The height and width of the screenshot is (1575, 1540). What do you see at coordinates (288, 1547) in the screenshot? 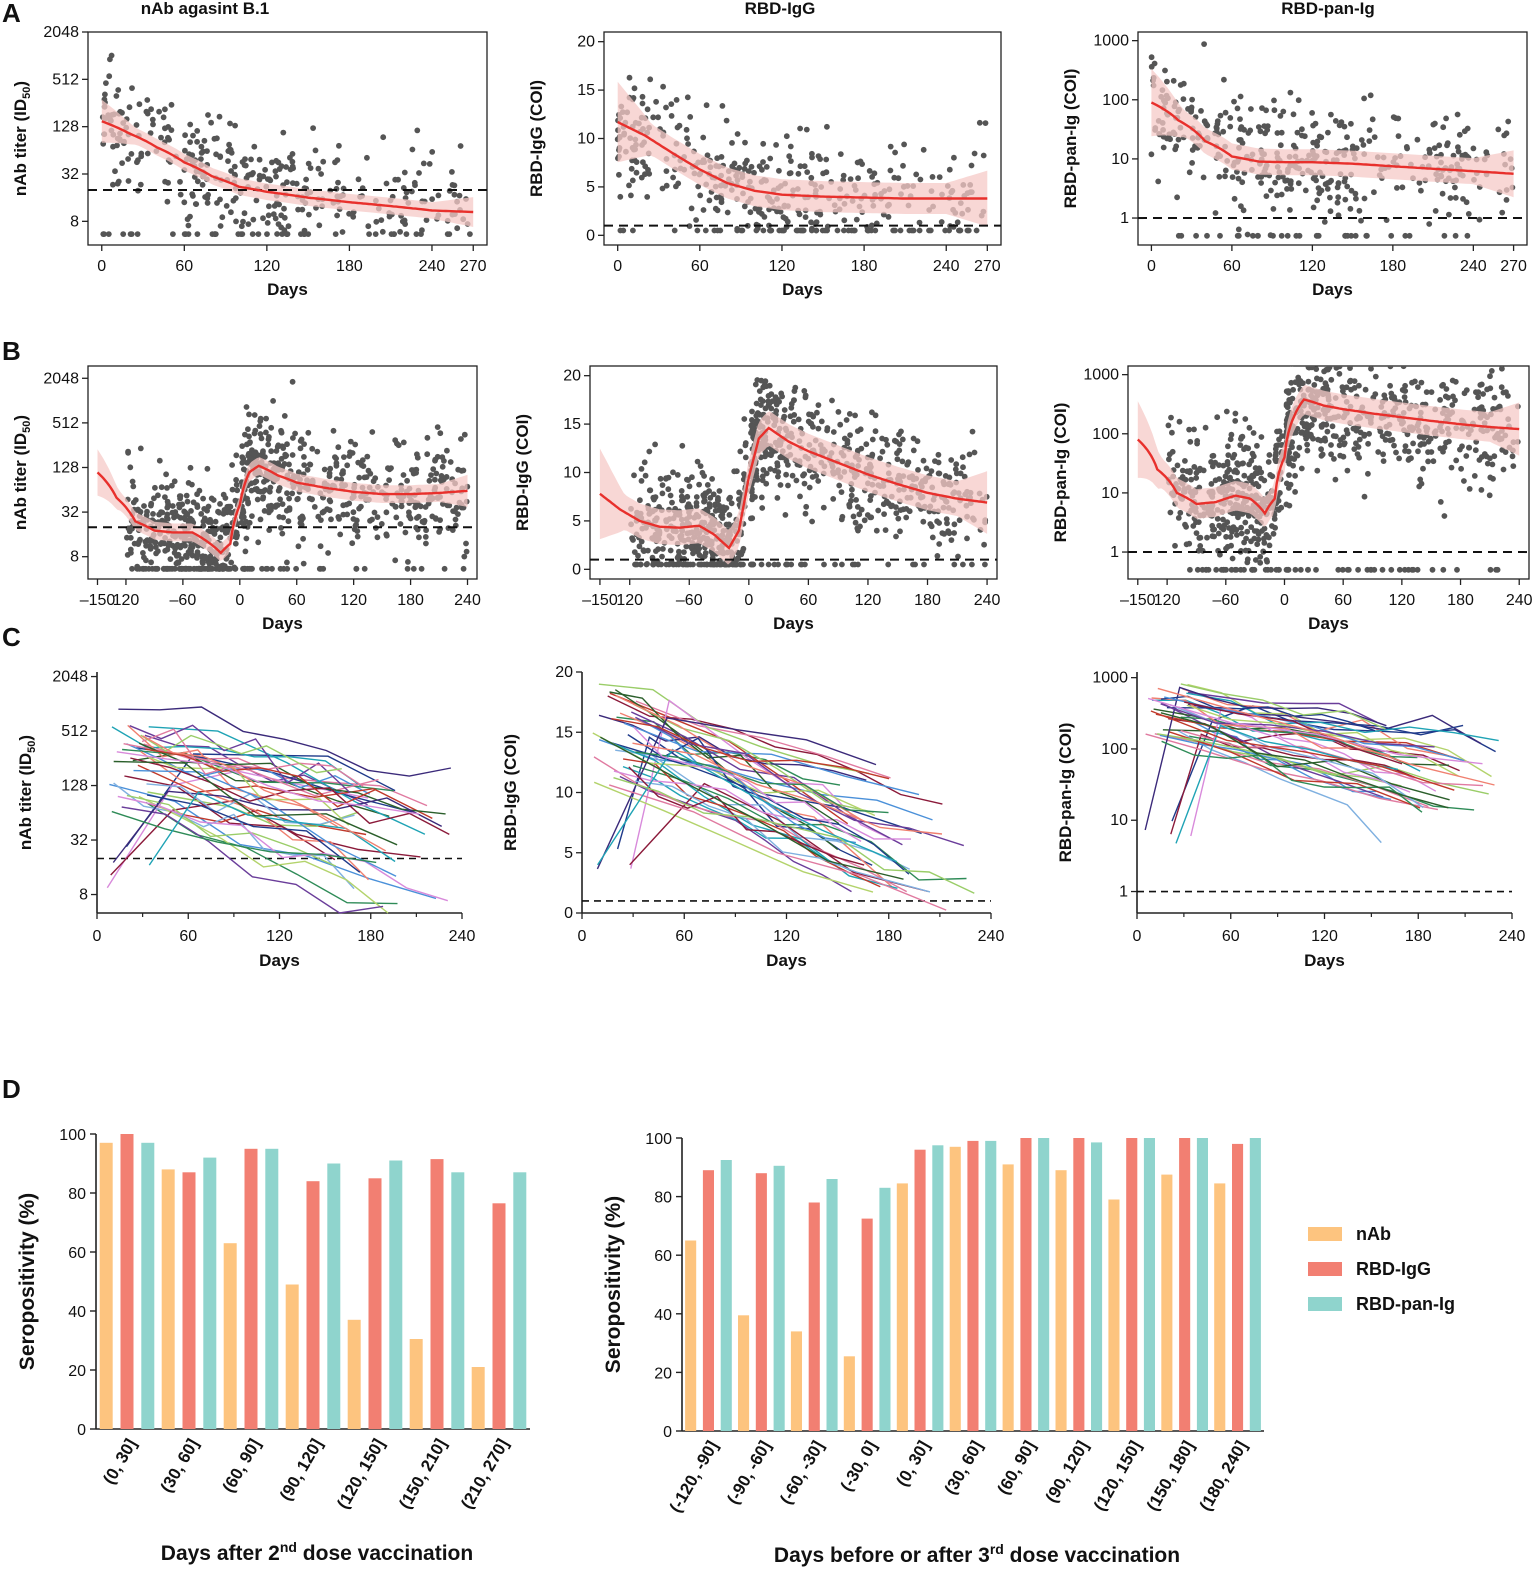
I see `x-axis-label-sup: nd` at bounding box center [288, 1547].